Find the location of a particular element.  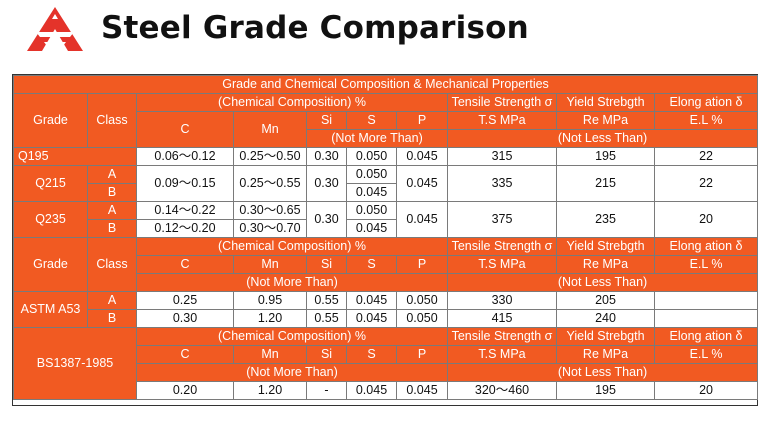

el-cell: 22 is located at coordinates (706, 156).